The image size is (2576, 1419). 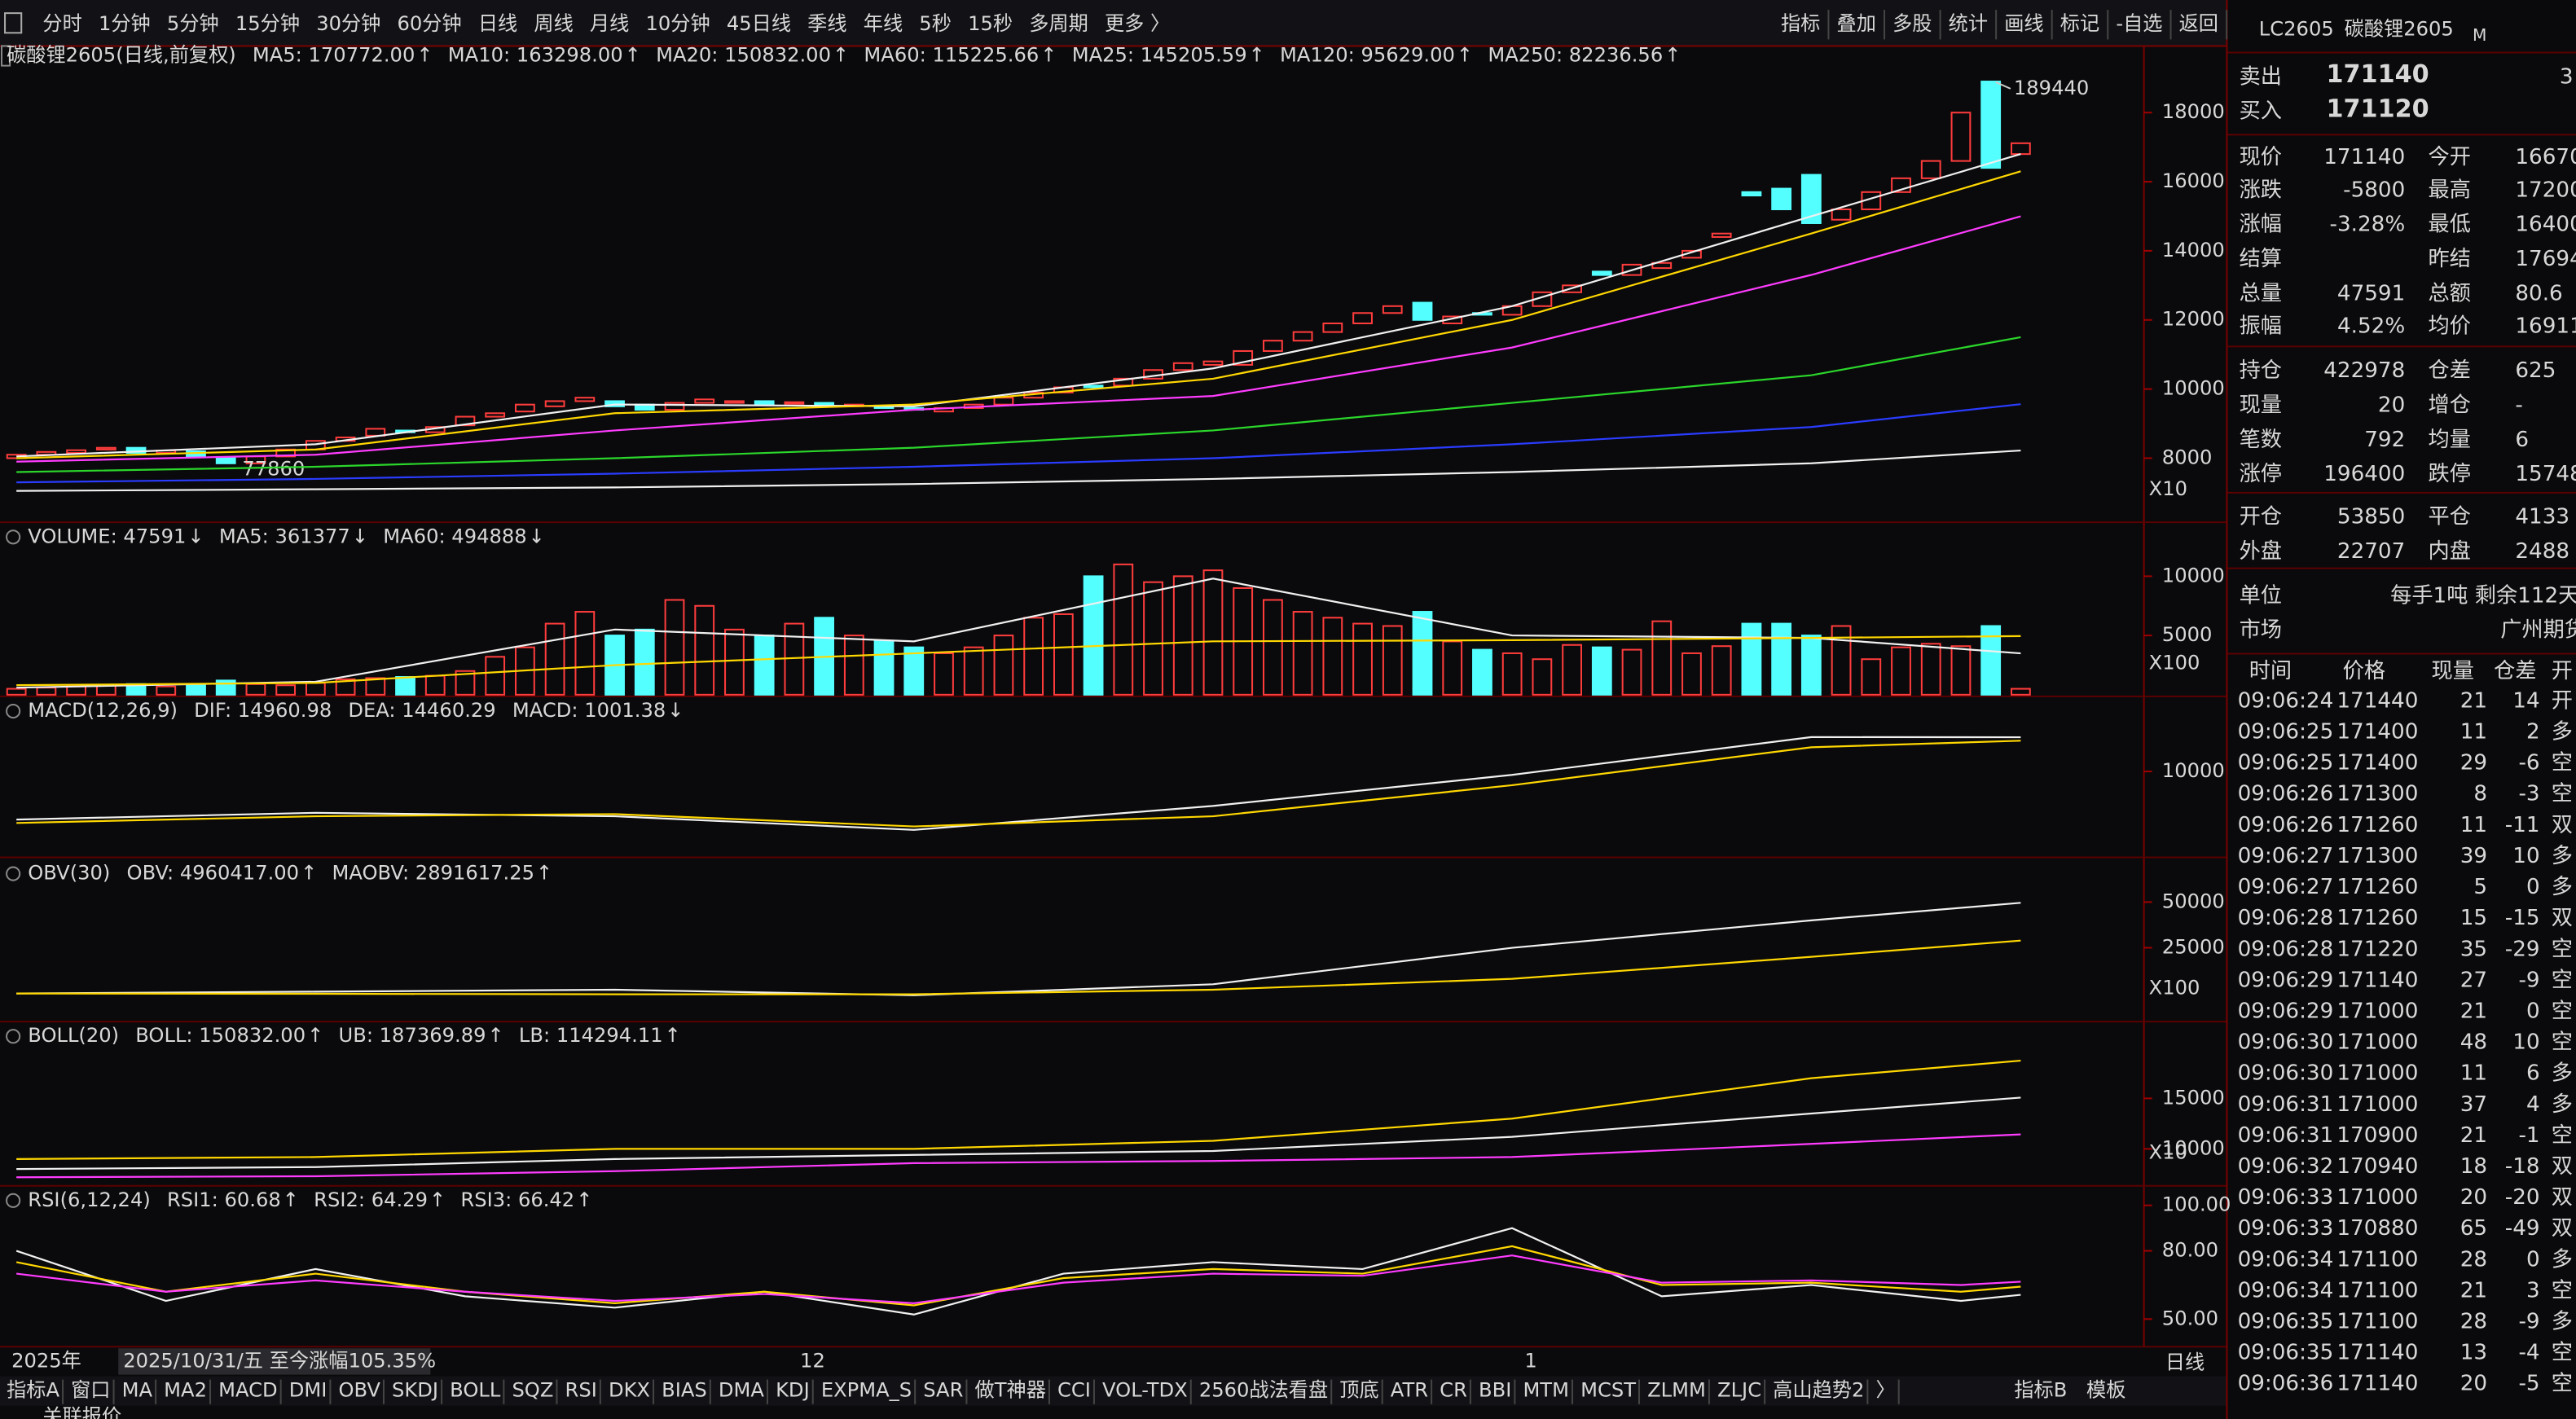 I want to click on tick-cell: 21, so click(x=2473, y=700).